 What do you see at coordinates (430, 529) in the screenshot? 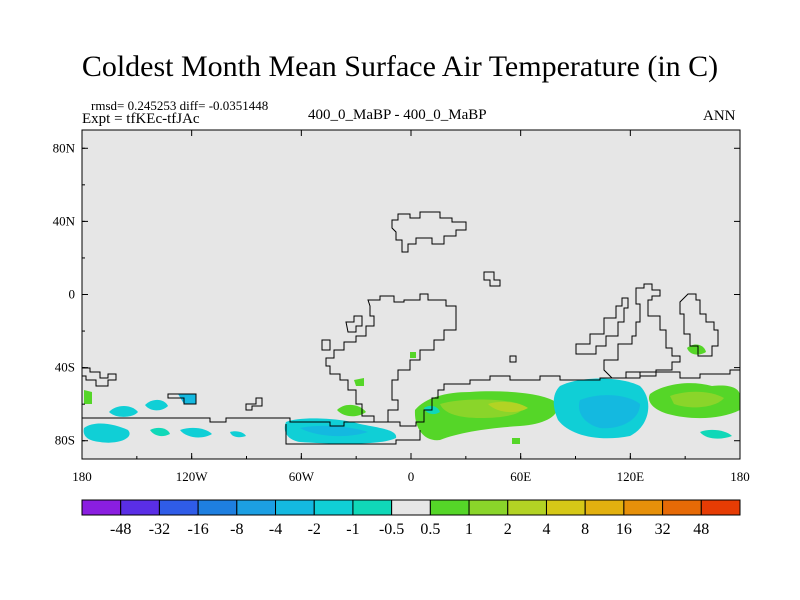
I see `colorbar-label: 0.5` at bounding box center [430, 529].